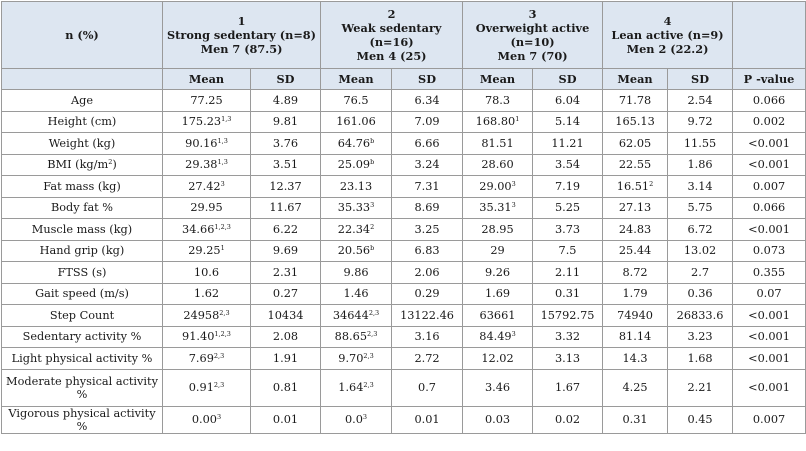 Image resolution: width=806 pixels, height=451 pixels. What do you see at coordinates (82, 315) in the screenshot?
I see `row-label: Step Count` at bounding box center [82, 315].